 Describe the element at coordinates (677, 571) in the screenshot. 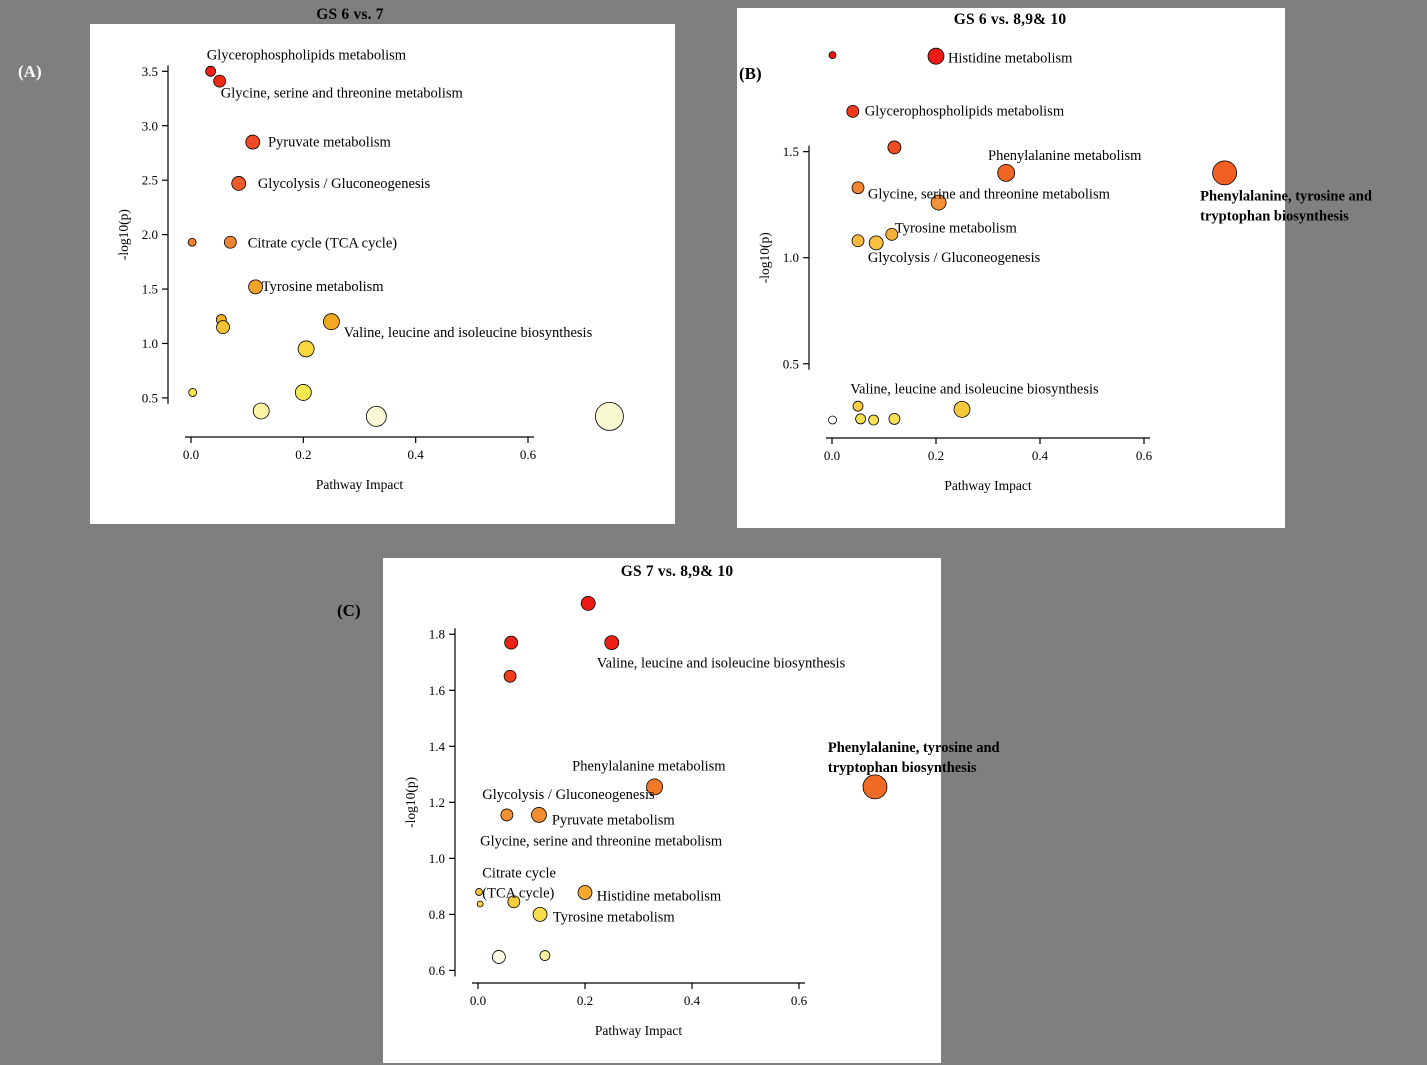

I see `chart-title-c: GS 7 vs. 8,9& 10` at that location.